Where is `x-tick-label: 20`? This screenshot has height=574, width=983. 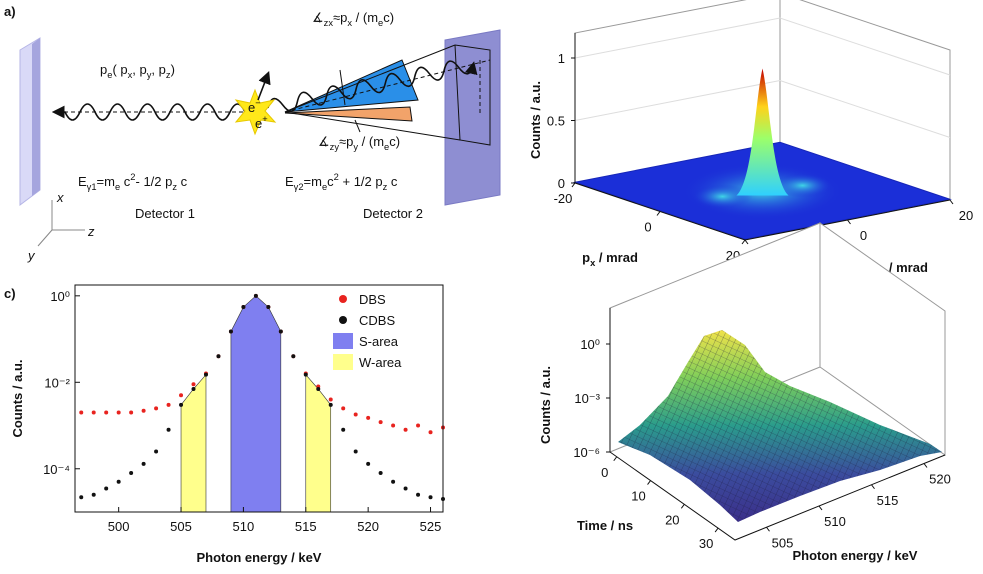 x-tick-label: 20 is located at coordinates (672, 519).